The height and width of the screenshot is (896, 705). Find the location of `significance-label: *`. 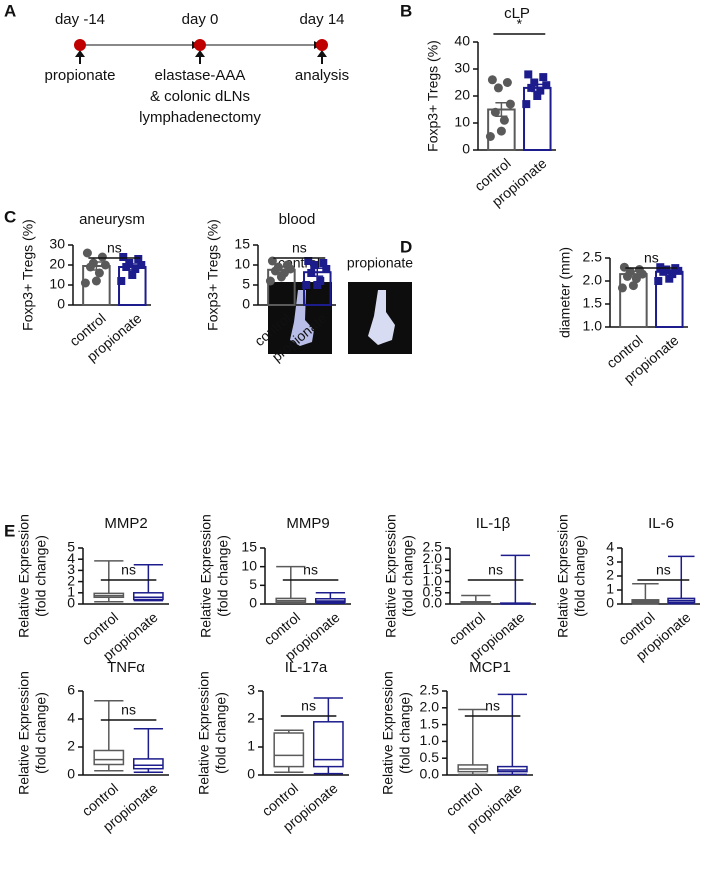

significance-label: * is located at coordinates (520, 24).